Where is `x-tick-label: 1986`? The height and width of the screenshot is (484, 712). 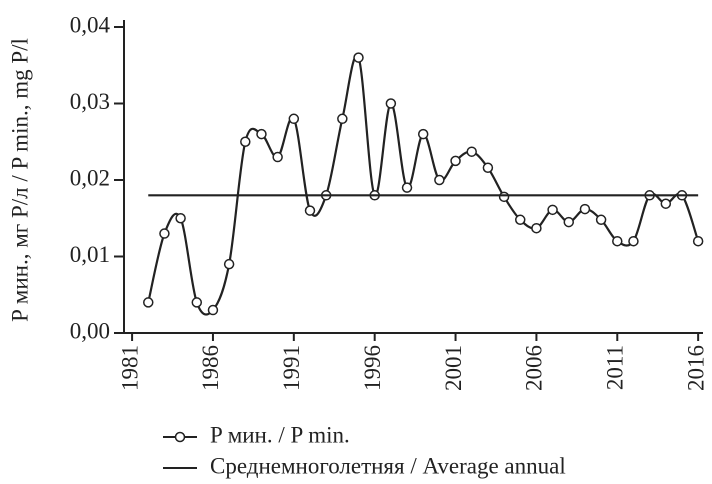
x-tick-label: 1986 is located at coordinates (210, 368).